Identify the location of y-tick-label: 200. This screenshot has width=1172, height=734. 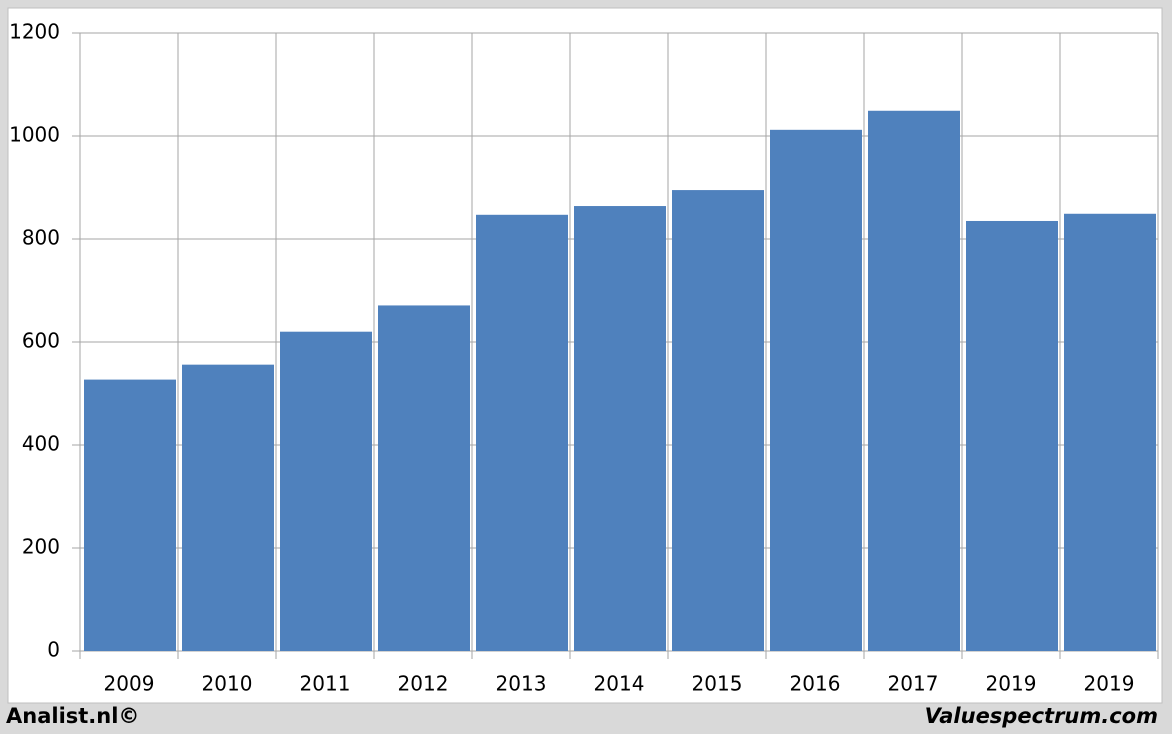
(41, 547).